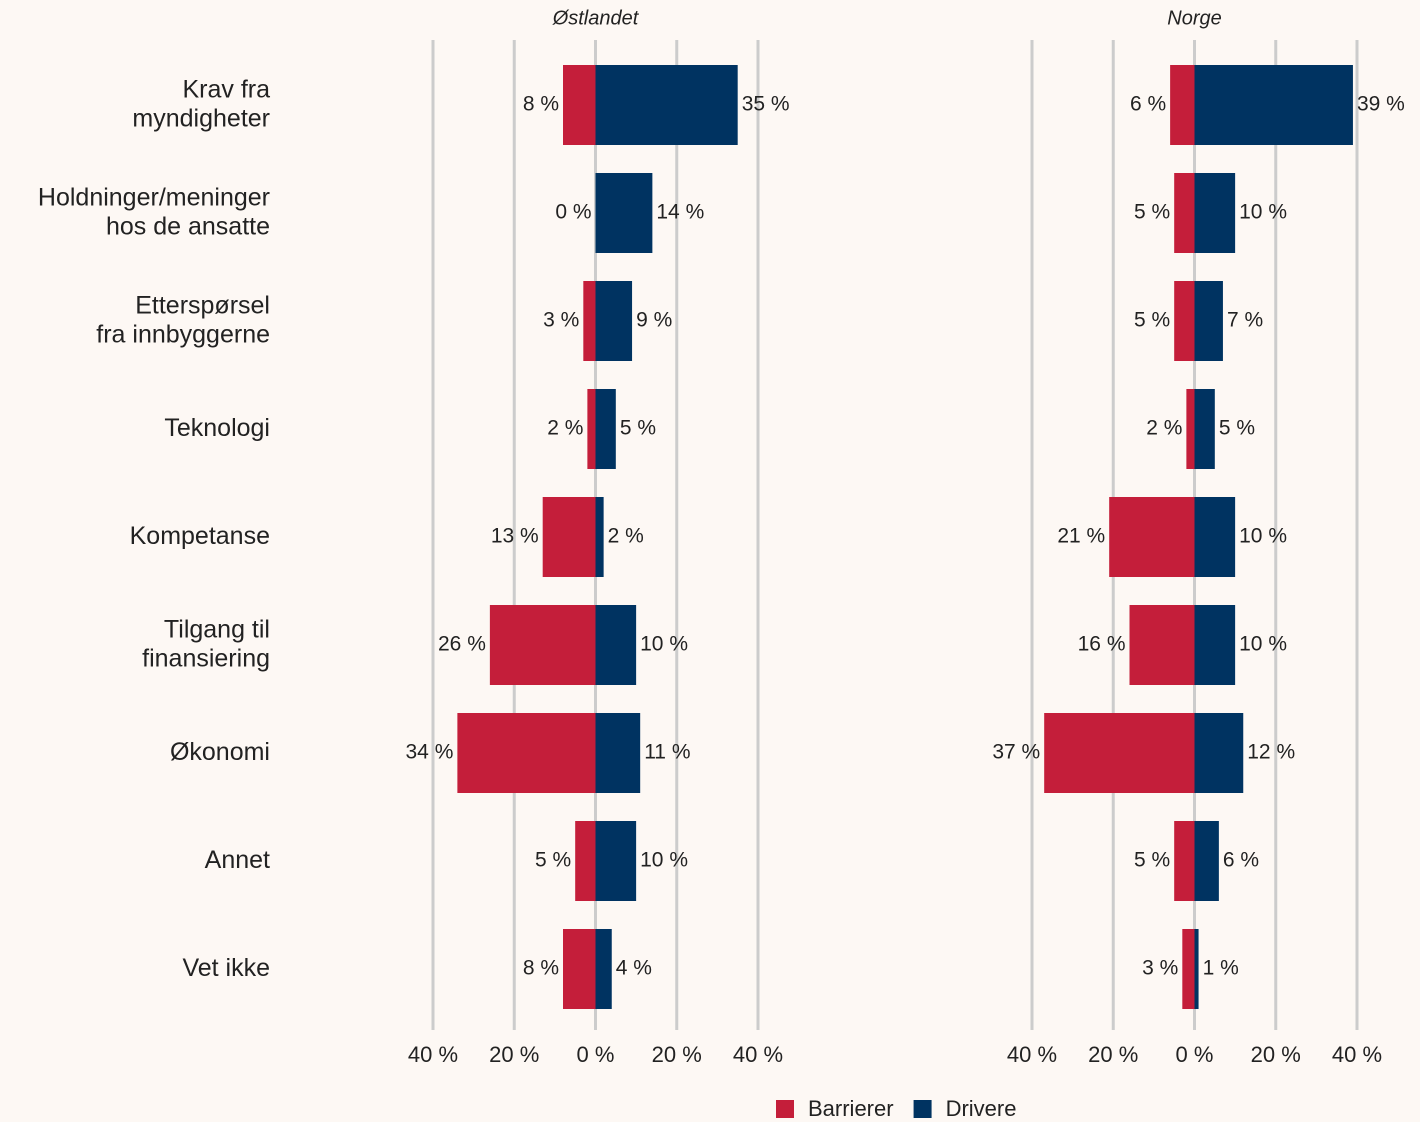 Image resolution: width=1420 pixels, height=1122 pixels. I want to click on category-label: Annet, so click(237, 860).